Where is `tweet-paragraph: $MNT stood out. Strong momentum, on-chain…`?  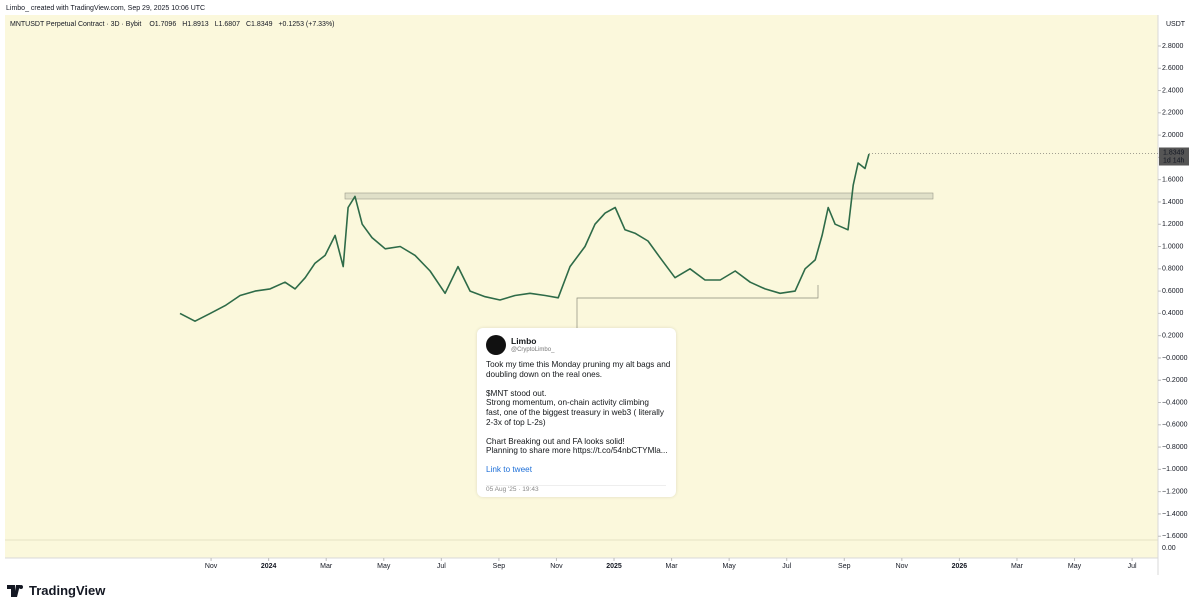
tweet-paragraph: $MNT stood out. Strong momentum, on-chain… is located at coordinates (579, 408).